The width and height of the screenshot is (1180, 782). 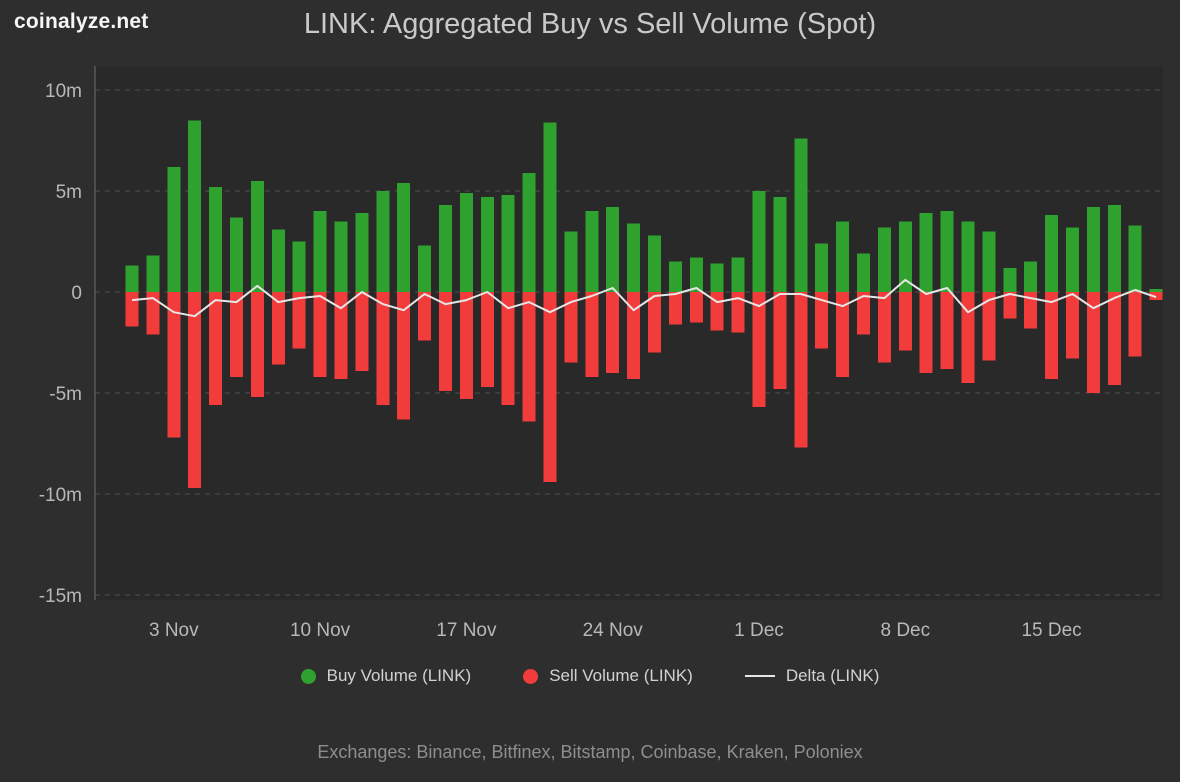 What do you see at coordinates (811, 676) in the screenshot?
I see `legend-delta: Delta (LINK)` at bounding box center [811, 676].